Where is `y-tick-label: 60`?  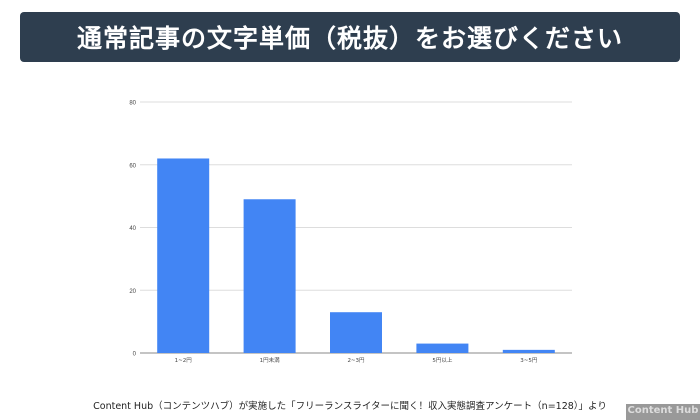 y-tick-label: 60 is located at coordinates (132, 166).